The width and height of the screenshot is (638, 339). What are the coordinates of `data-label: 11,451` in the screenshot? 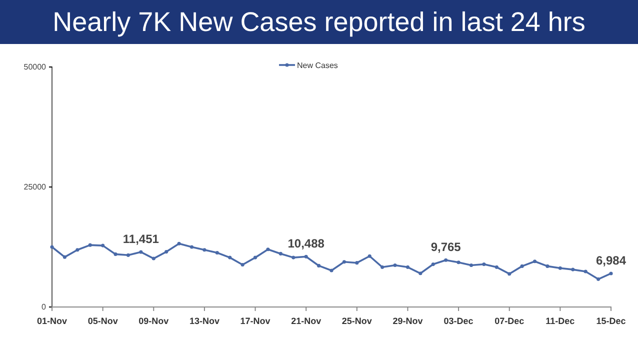 It's located at (141, 239).